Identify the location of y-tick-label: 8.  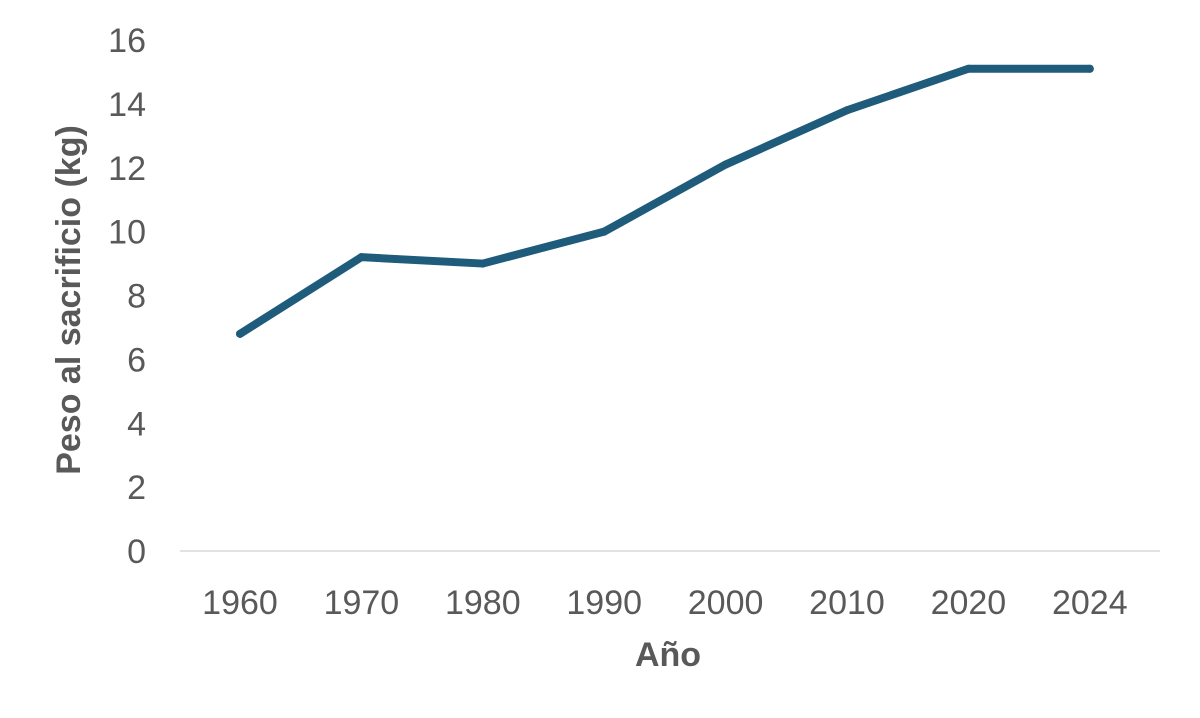
(136, 297).